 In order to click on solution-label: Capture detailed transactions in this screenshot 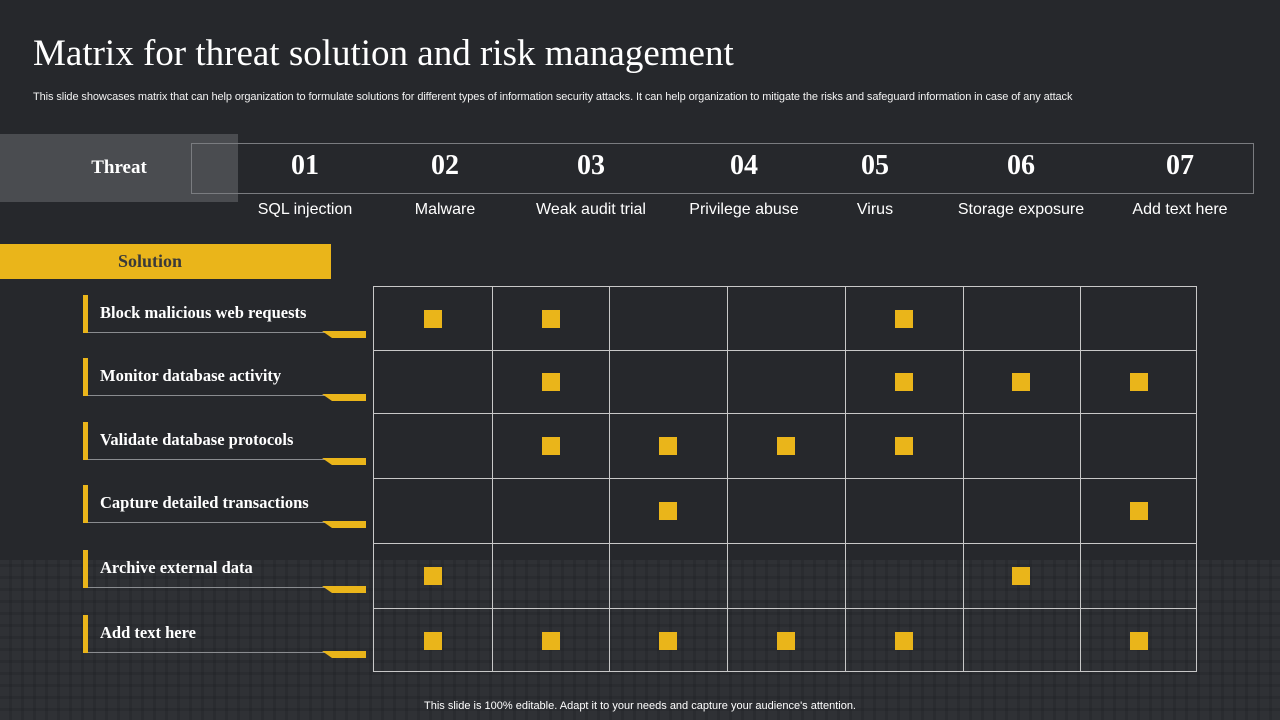, I will do `click(204, 502)`.